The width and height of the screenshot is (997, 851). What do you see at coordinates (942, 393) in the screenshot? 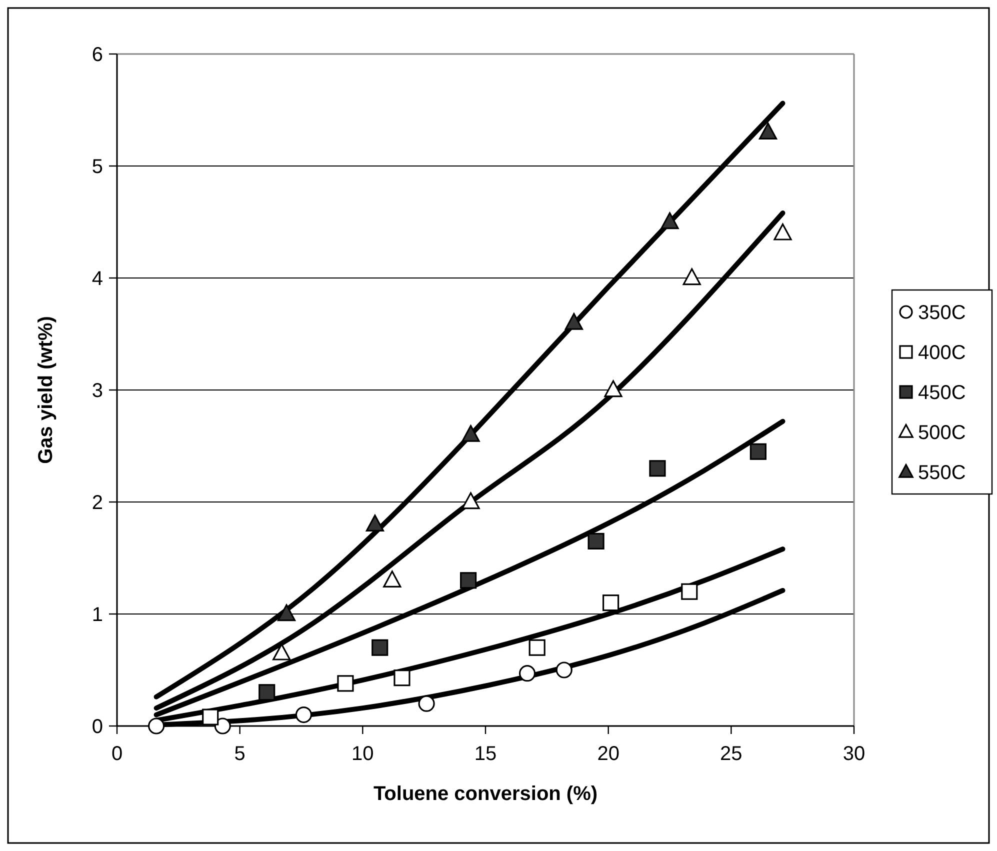
I see `legend-label: 450C` at bounding box center [942, 393].